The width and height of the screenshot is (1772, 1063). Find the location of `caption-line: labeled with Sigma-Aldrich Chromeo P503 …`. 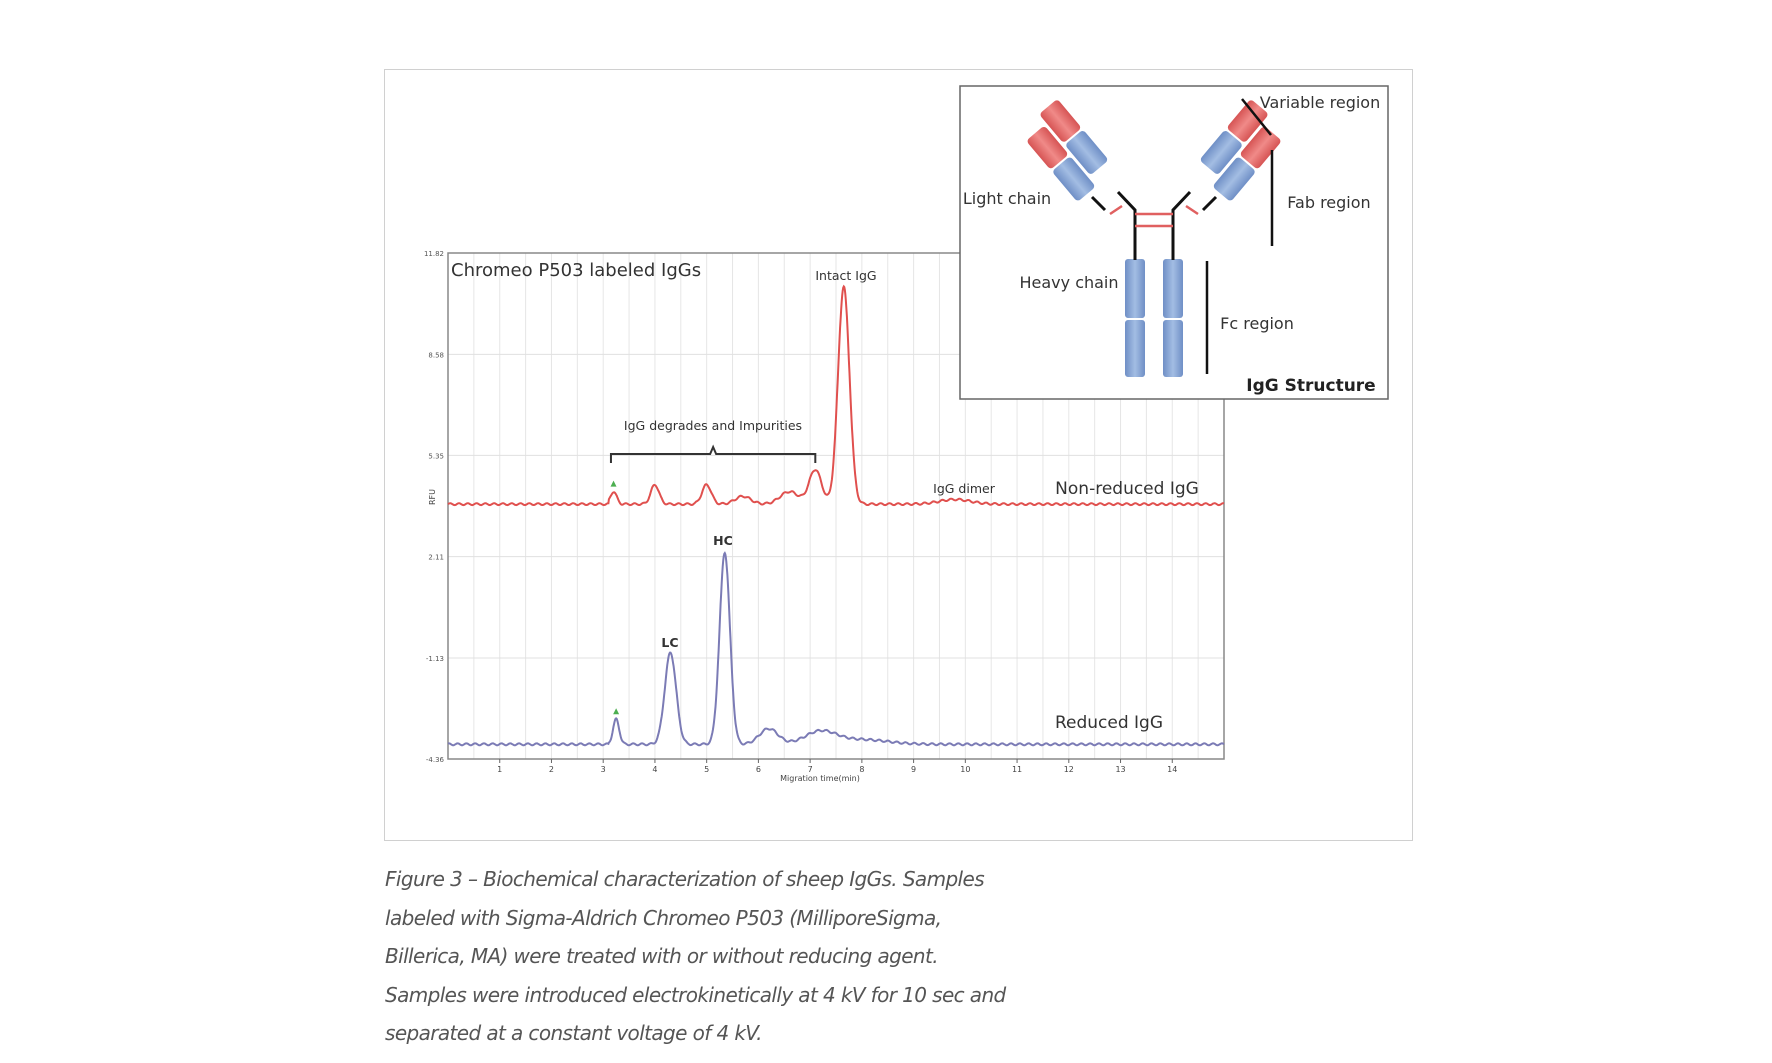

caption-line: labeled with Sigma-Aldrich Chromeo P503 … is located at coordinates (663, 917).